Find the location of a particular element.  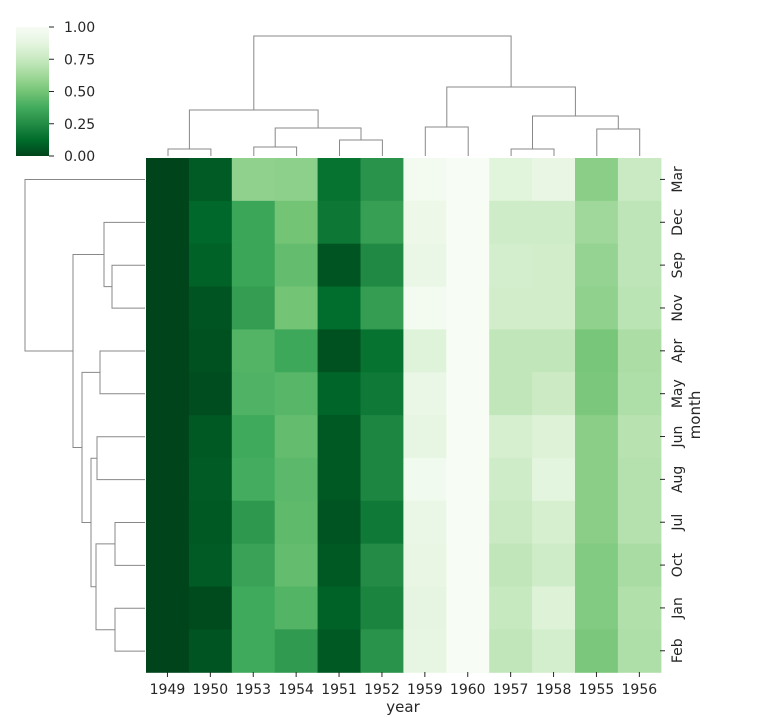

x-tick-label: 1952 is located at coordinates (382, 690).